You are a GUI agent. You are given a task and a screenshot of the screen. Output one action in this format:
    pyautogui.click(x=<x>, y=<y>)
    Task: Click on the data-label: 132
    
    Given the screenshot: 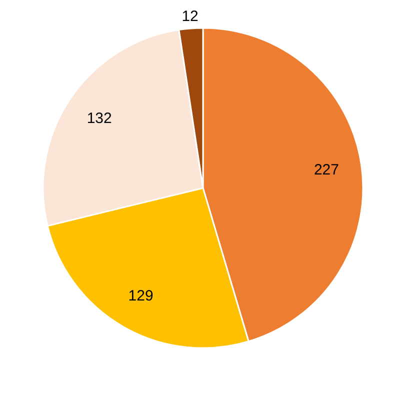 What is the action you would take?
    pyautogui.click(x=99, y=118)
    